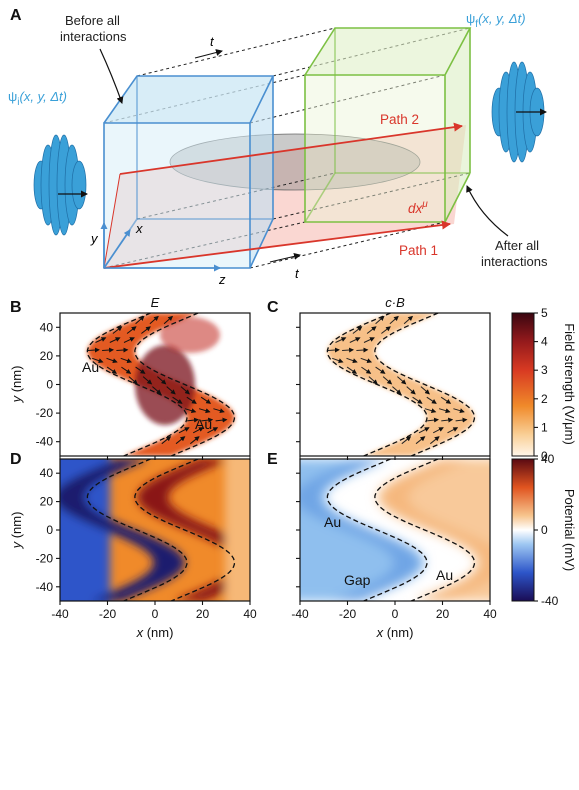 The width and height of the screenshot is (579, 790). I want to click on before-interaction-box, so click(189, 172).